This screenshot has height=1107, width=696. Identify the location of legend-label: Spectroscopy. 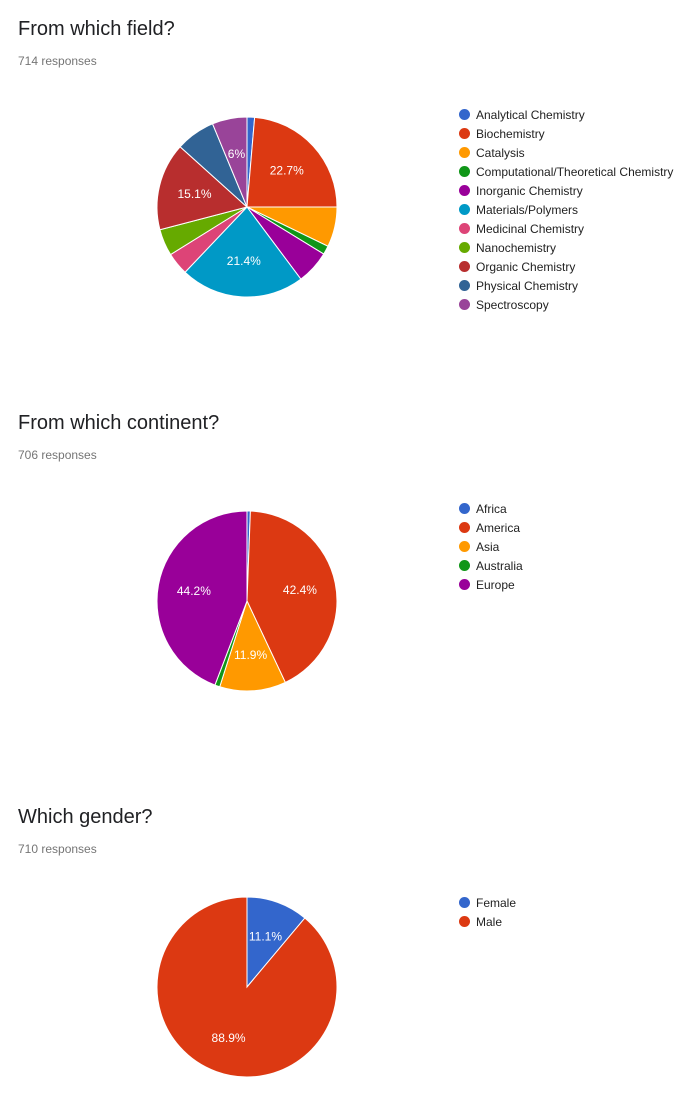
(512, 304).